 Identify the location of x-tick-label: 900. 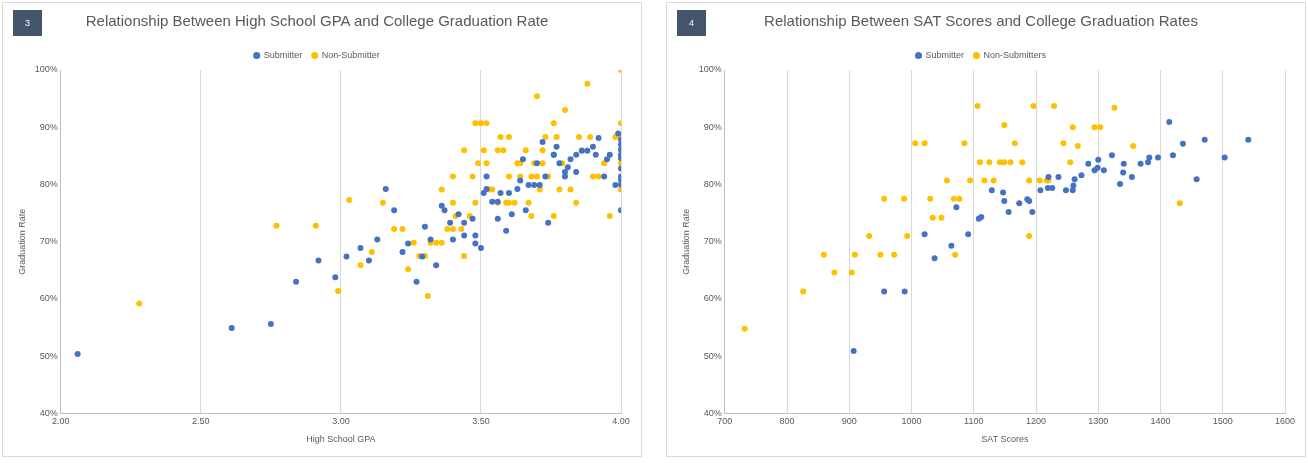
(849, 421).